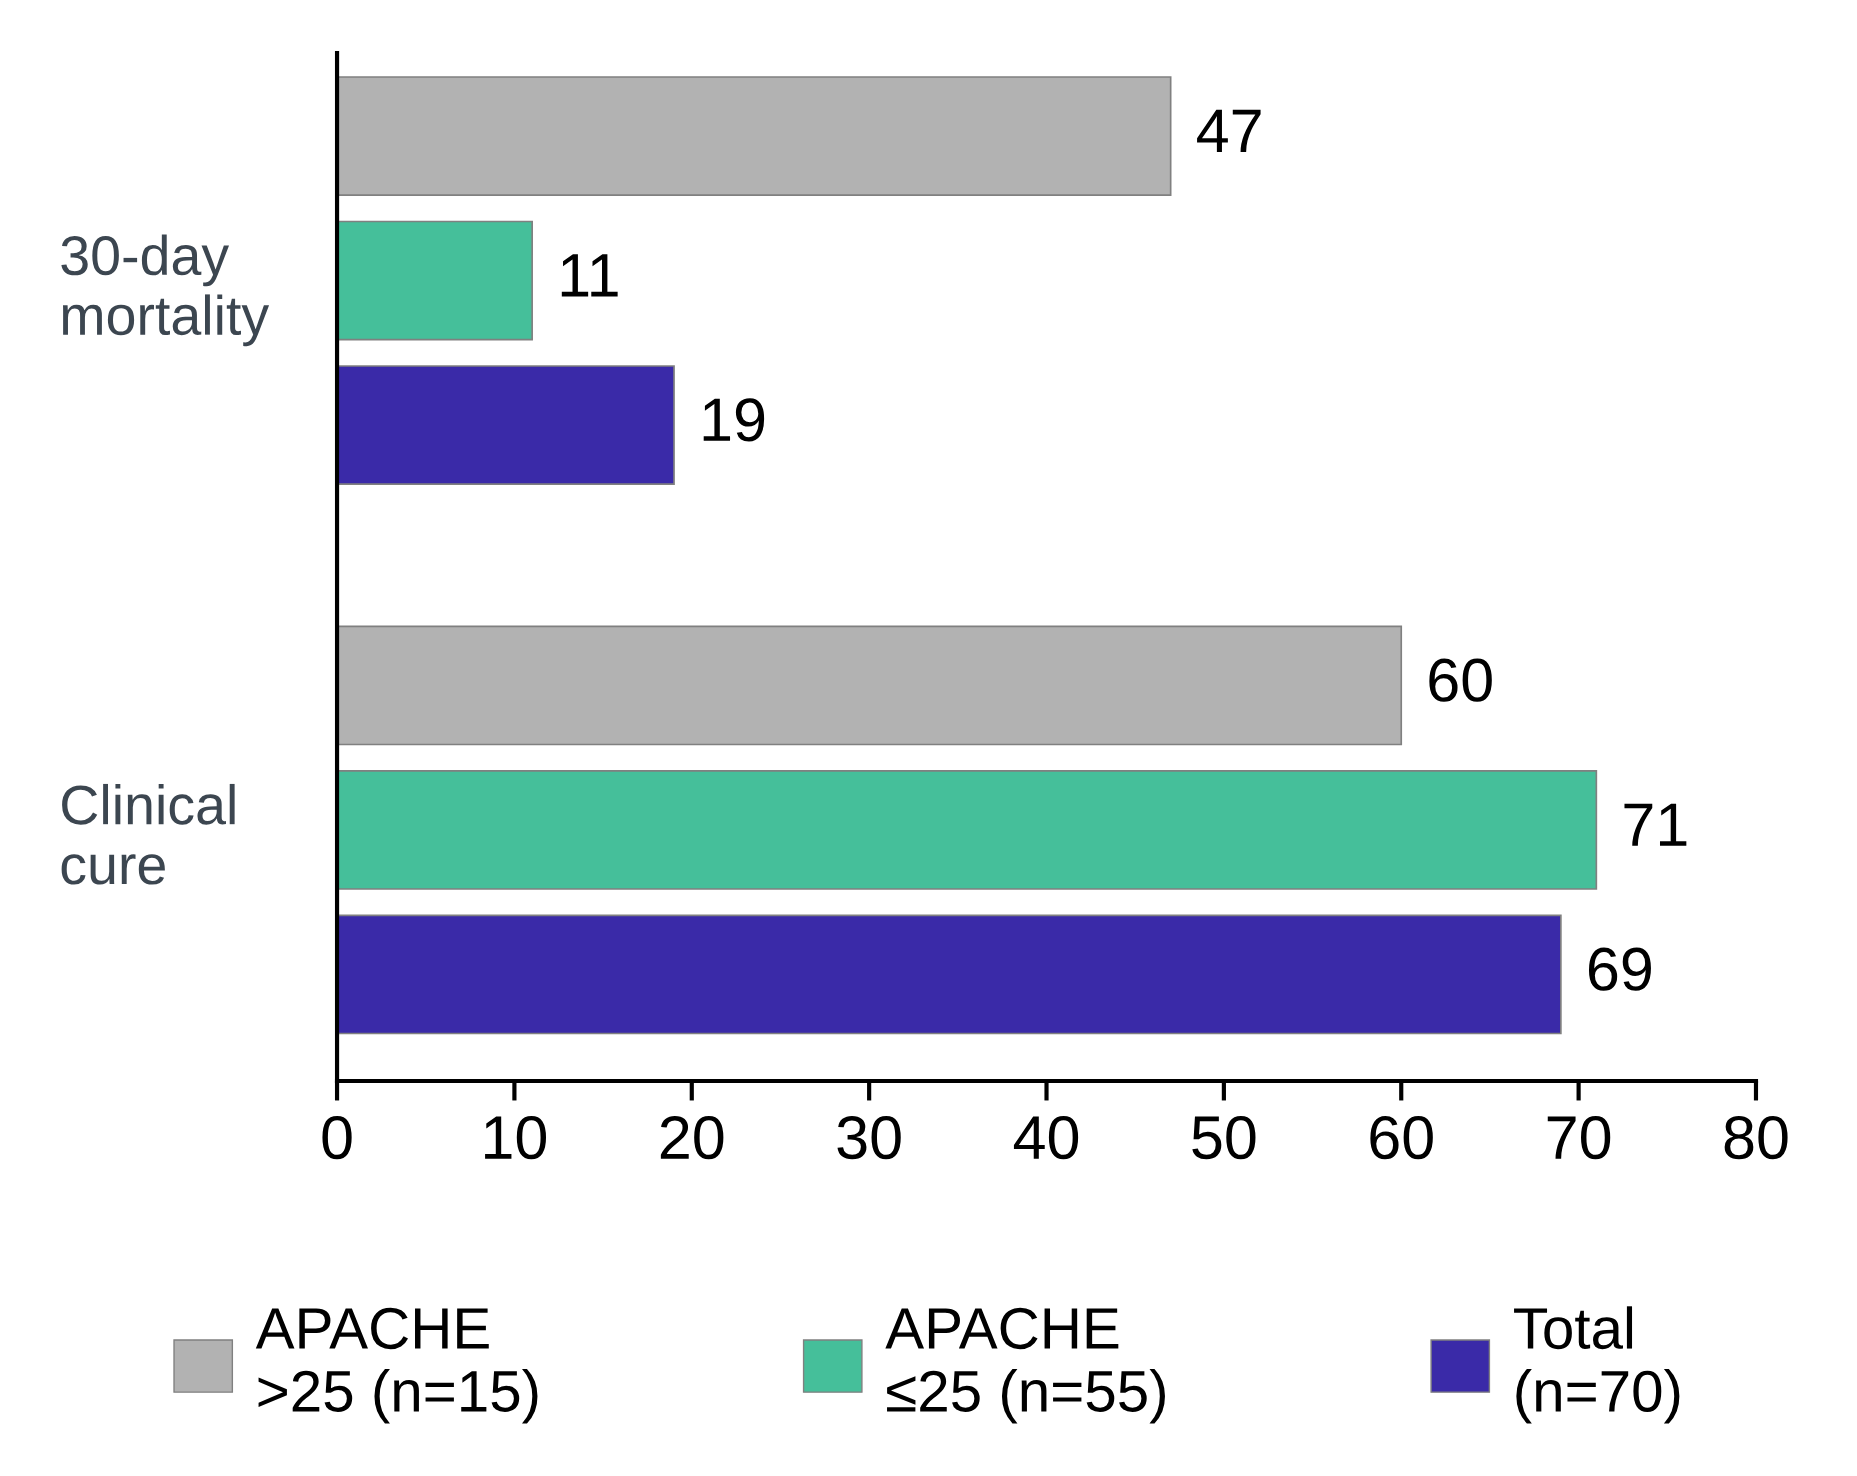 The image size is (1857, 1476). Describe the element at coordinates (337, 1137) in the screenshot. I see `x-tick-label: 0` at that location.